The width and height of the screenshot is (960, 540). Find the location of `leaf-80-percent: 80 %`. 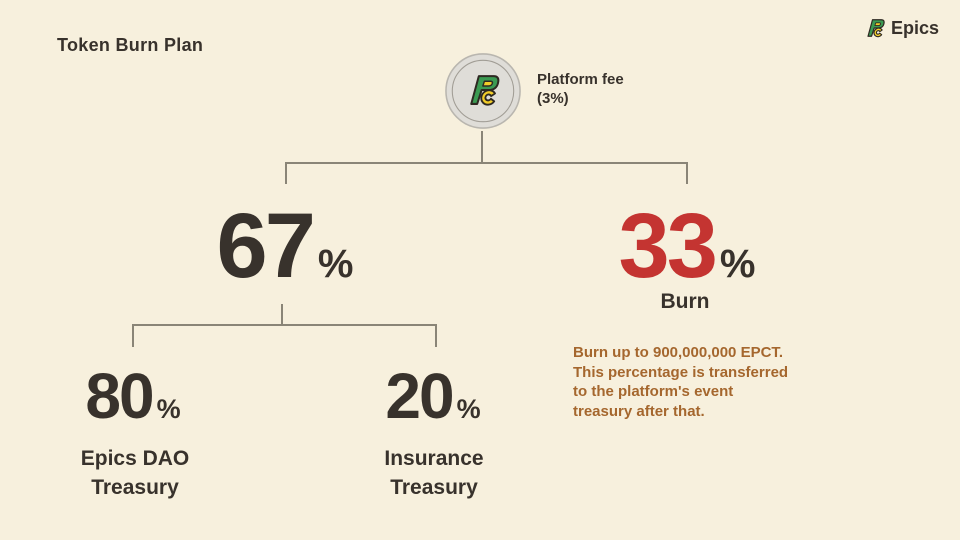

leaf-80-percent: 80 % is located at coordinates (132, 396).